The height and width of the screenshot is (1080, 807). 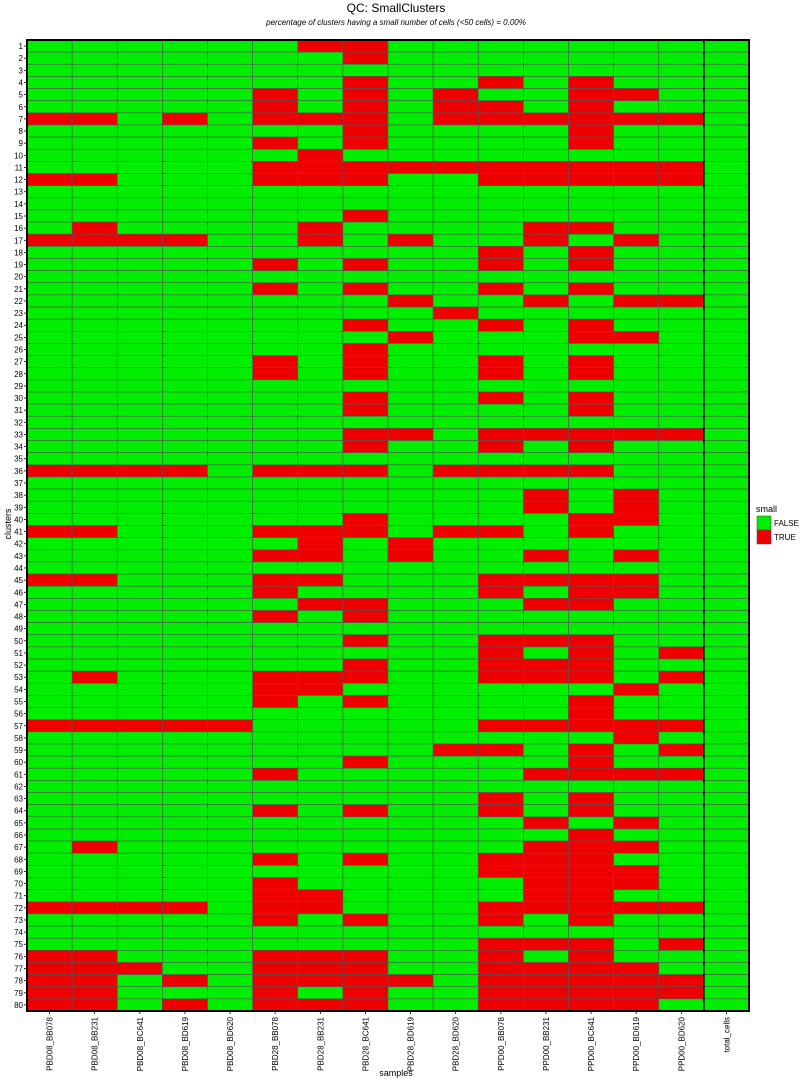 I want to click on y-tick-label: 13, so click(x=18, y=192).